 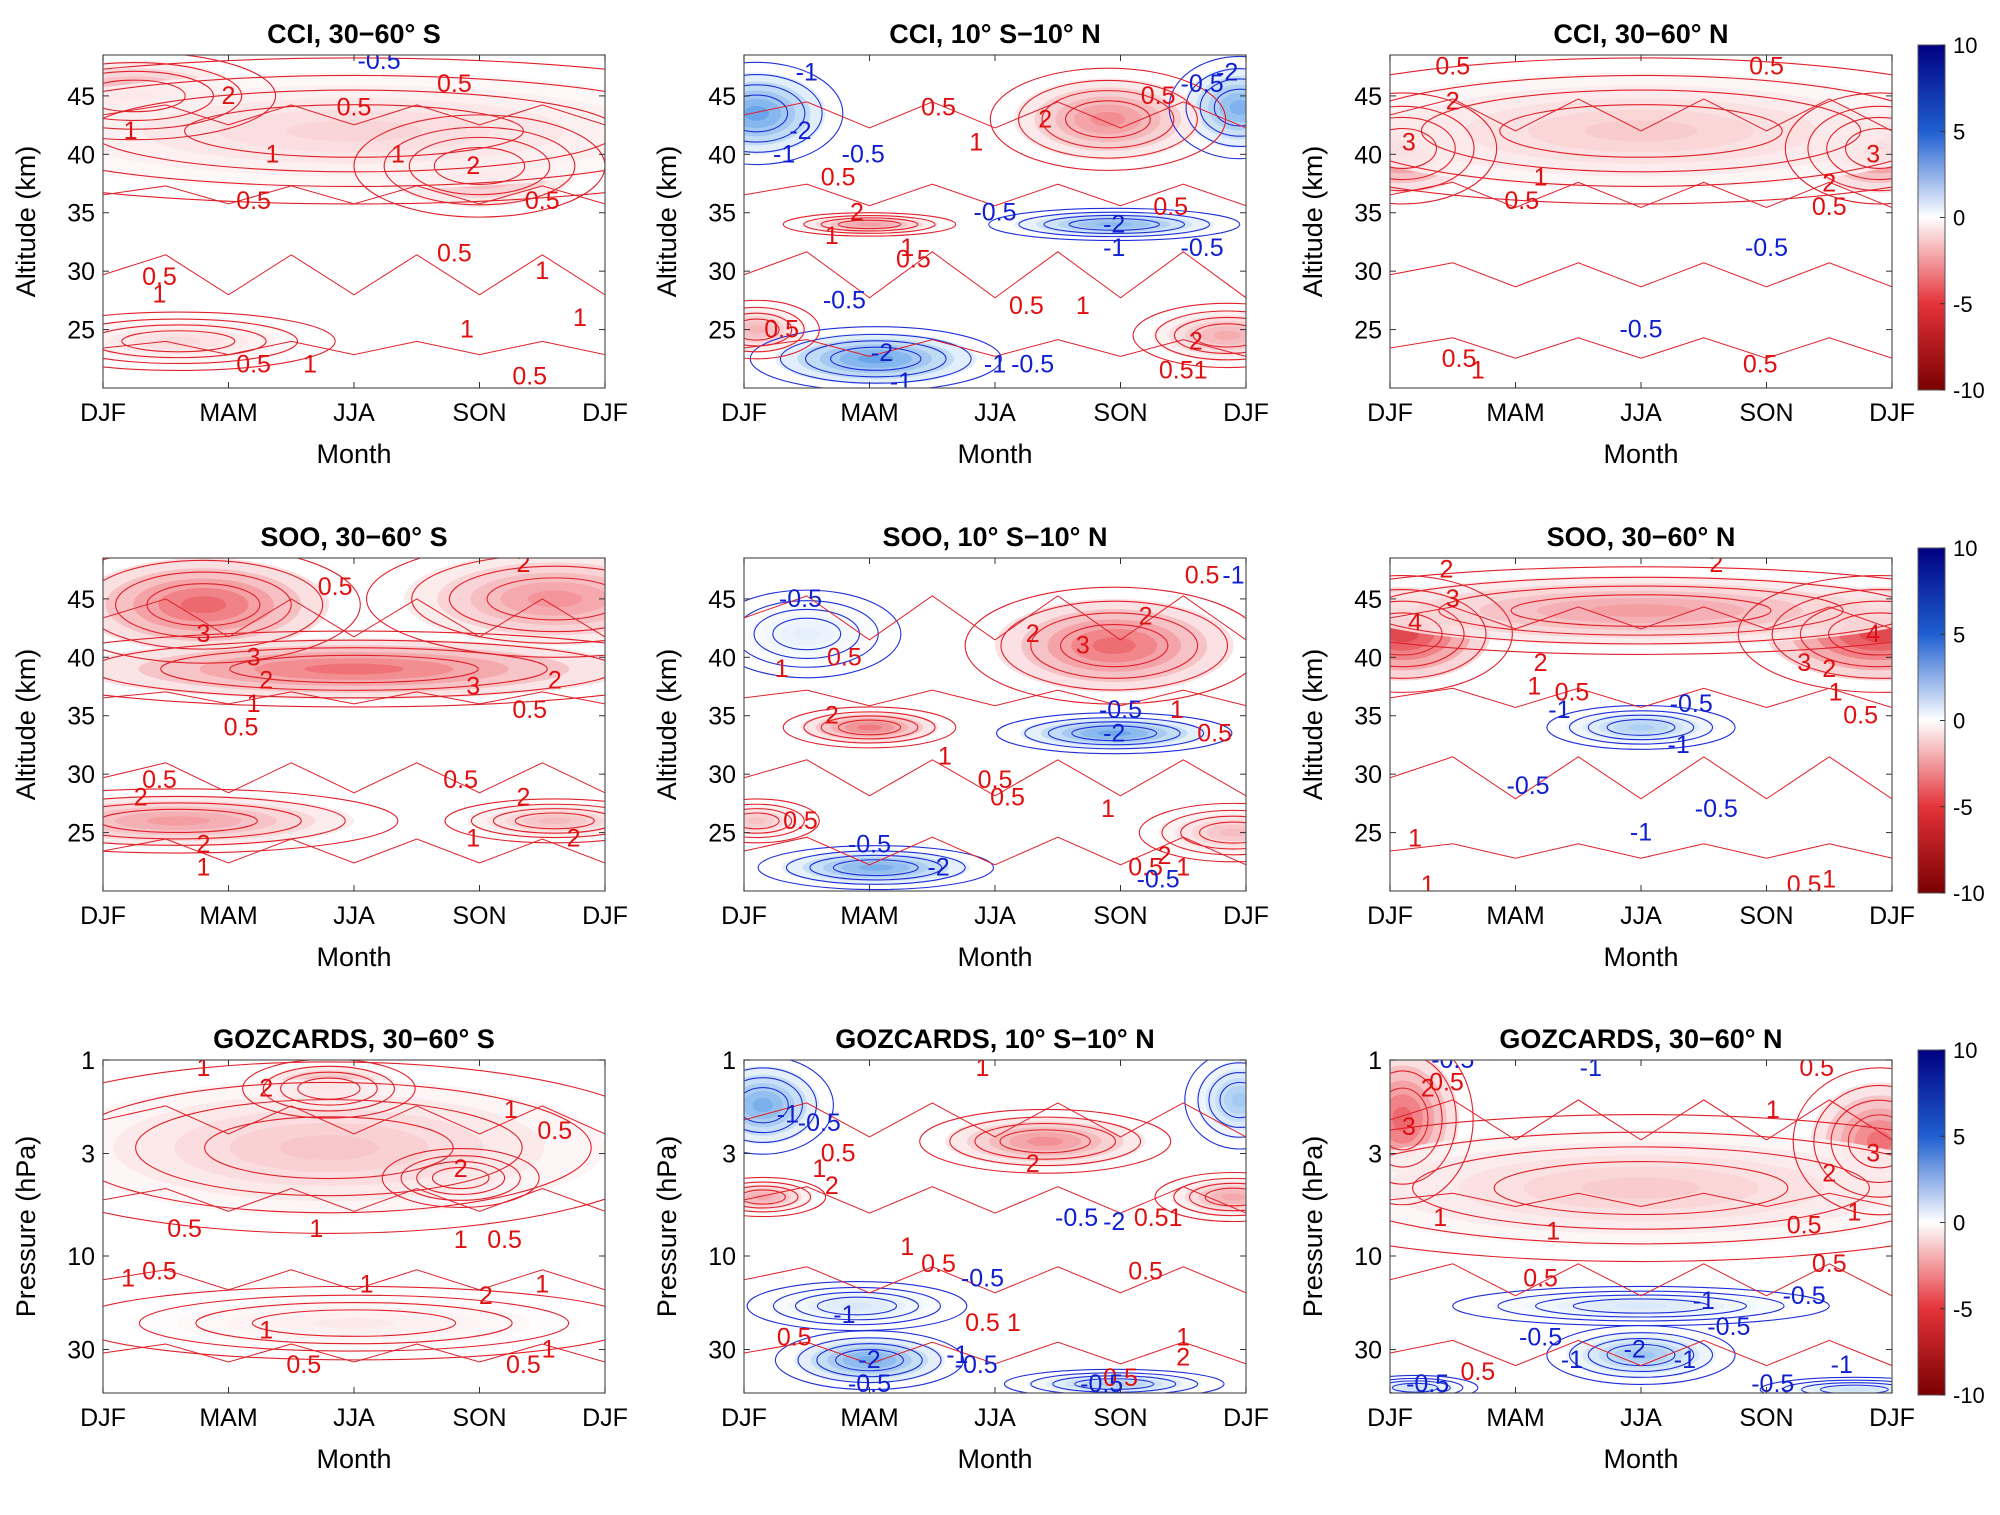 What do you see at coordinates (1368, 1257) in the screenshot?
I see `y-tick-label: 10` at bounding box center [1368, 1257].